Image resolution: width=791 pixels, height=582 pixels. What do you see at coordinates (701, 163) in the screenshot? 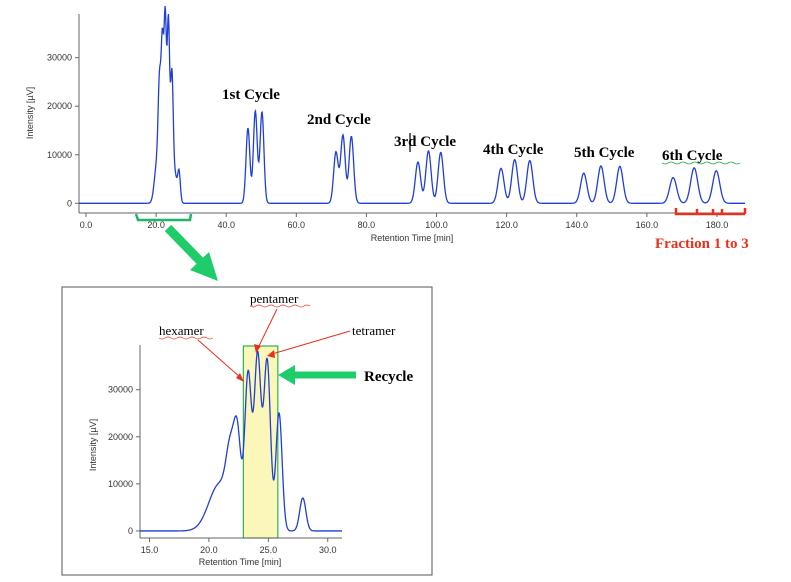
I see `cycle-6-underline` at bounding box center [701, 163].